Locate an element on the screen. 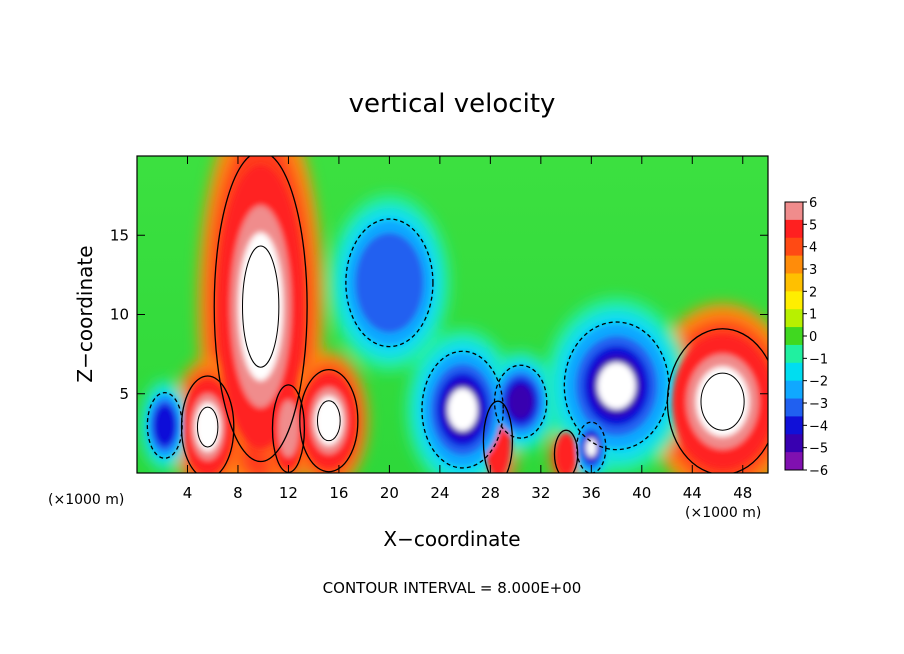 The width and height of the screenshot is (904, 654). x-tick-label: 12 is located at coordinates (288, 493).